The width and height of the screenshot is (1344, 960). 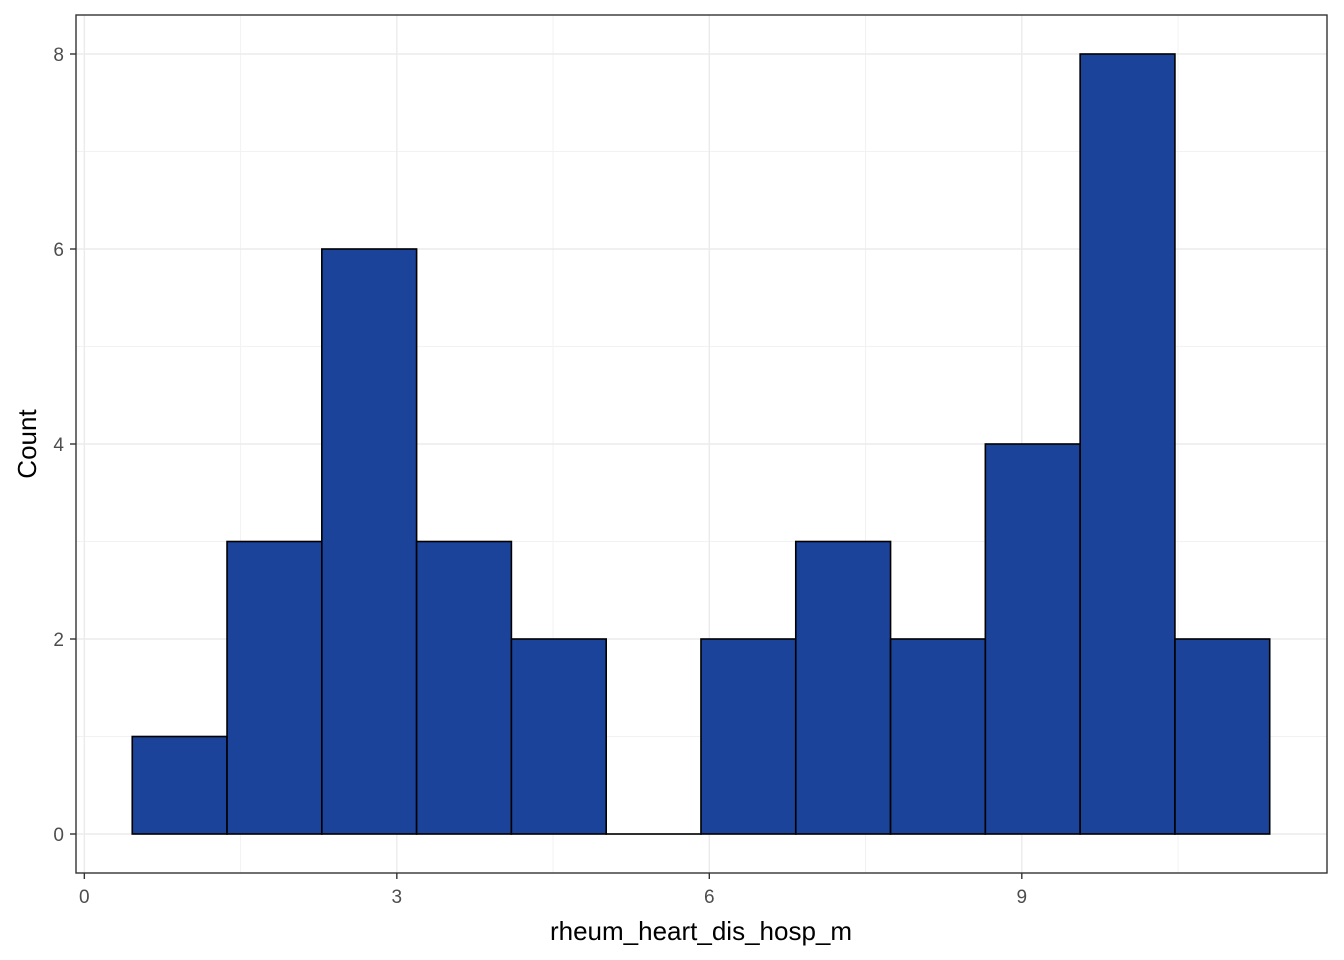 What do you see at coordinates (58, 250) in the screenshot?
I see `y-tick-label: 6` at bounding box center [58, 250].